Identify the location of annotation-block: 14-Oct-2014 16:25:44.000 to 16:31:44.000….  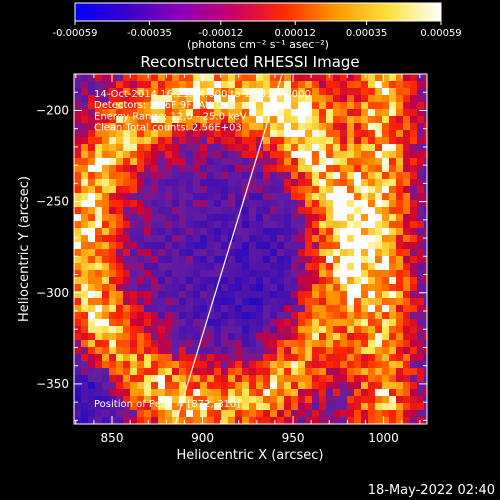
(202, 111).